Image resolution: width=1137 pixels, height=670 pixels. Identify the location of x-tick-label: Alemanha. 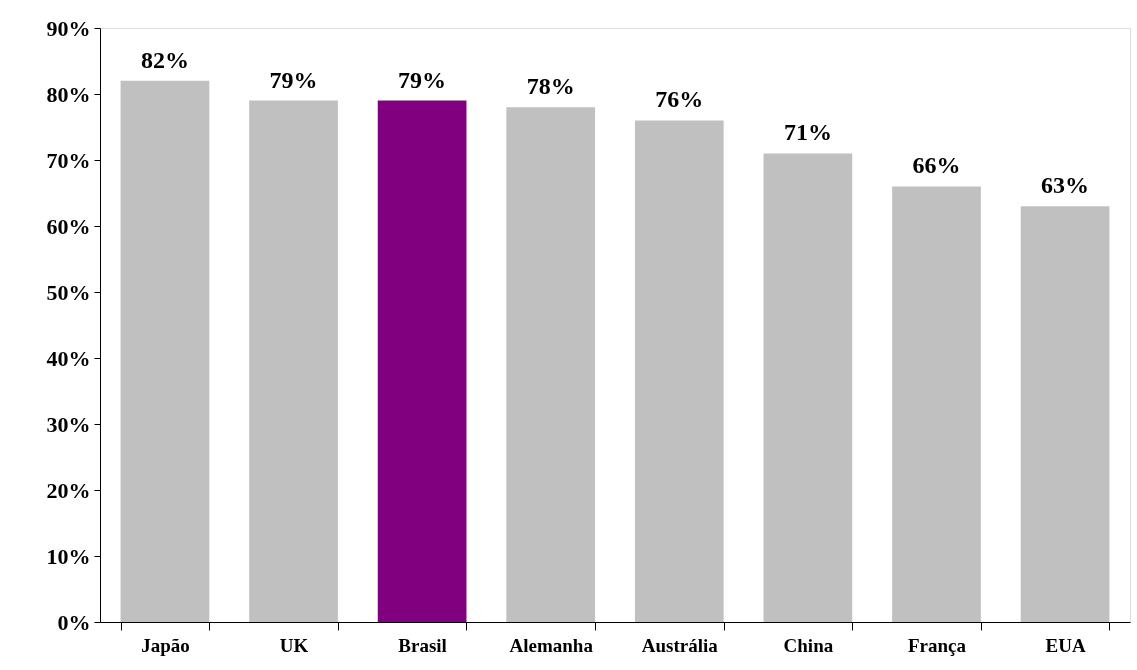
(551, 645).